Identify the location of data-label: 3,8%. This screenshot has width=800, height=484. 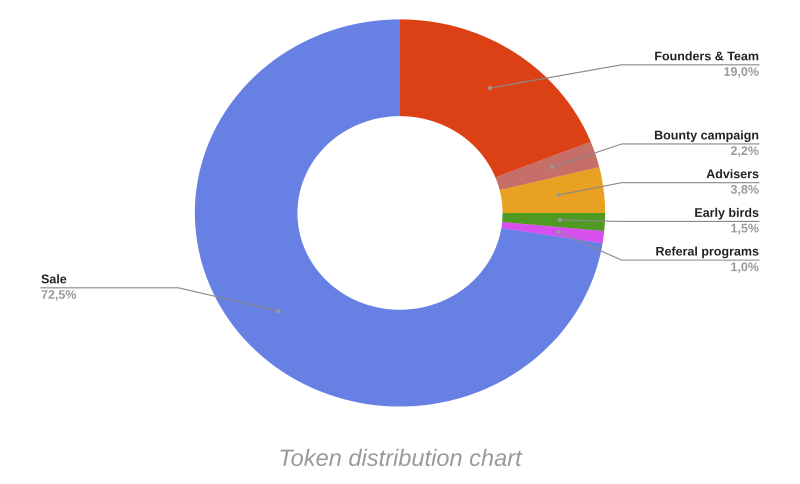
(744, 190).